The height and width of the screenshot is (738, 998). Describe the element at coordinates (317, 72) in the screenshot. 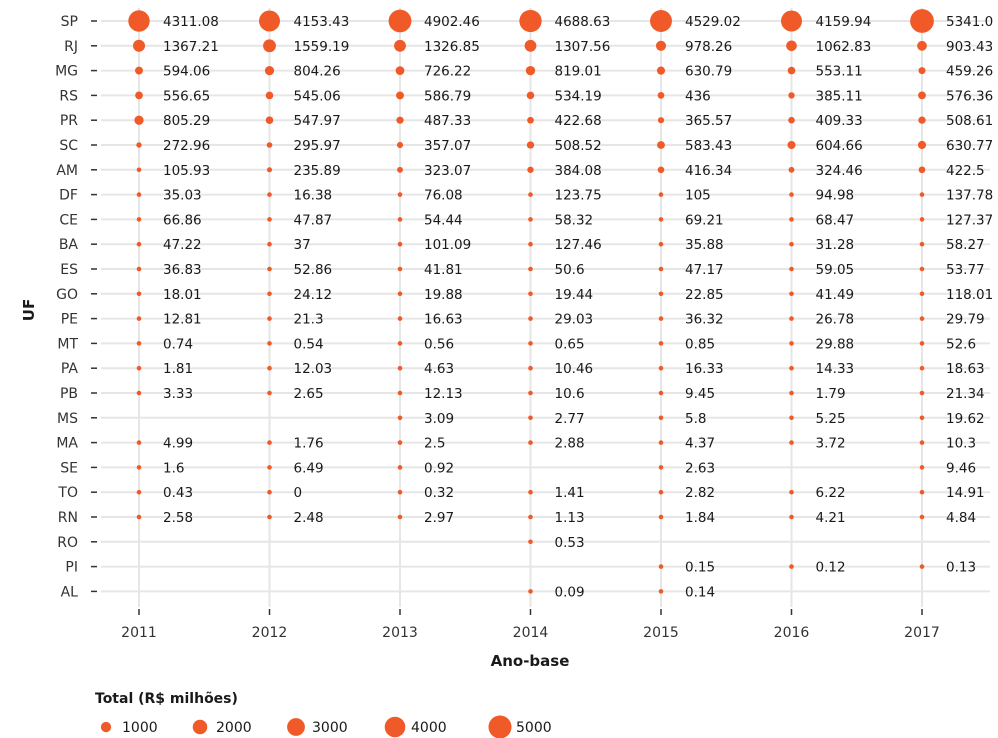

I see `data-label: 804.26` at that location.